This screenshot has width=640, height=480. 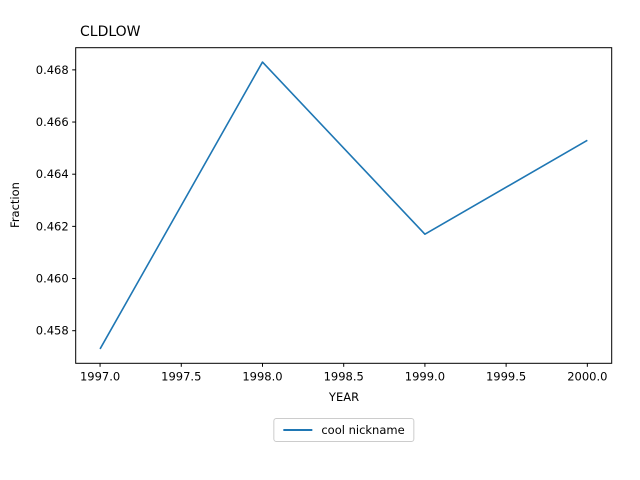 I want to click on x-tick-label: 2000.0, so click(x=587, y=376).